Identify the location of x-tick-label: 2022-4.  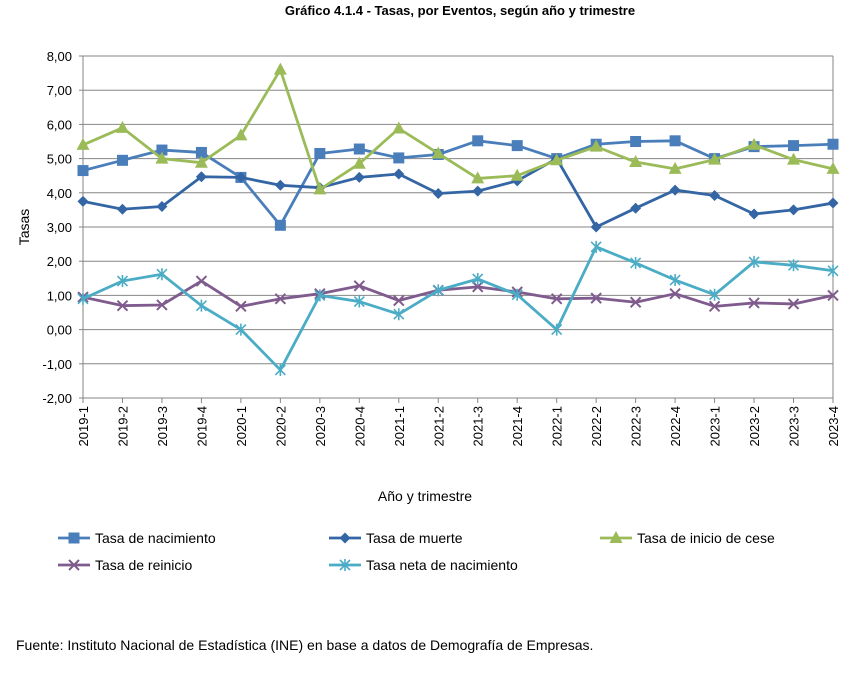
(675, 426).